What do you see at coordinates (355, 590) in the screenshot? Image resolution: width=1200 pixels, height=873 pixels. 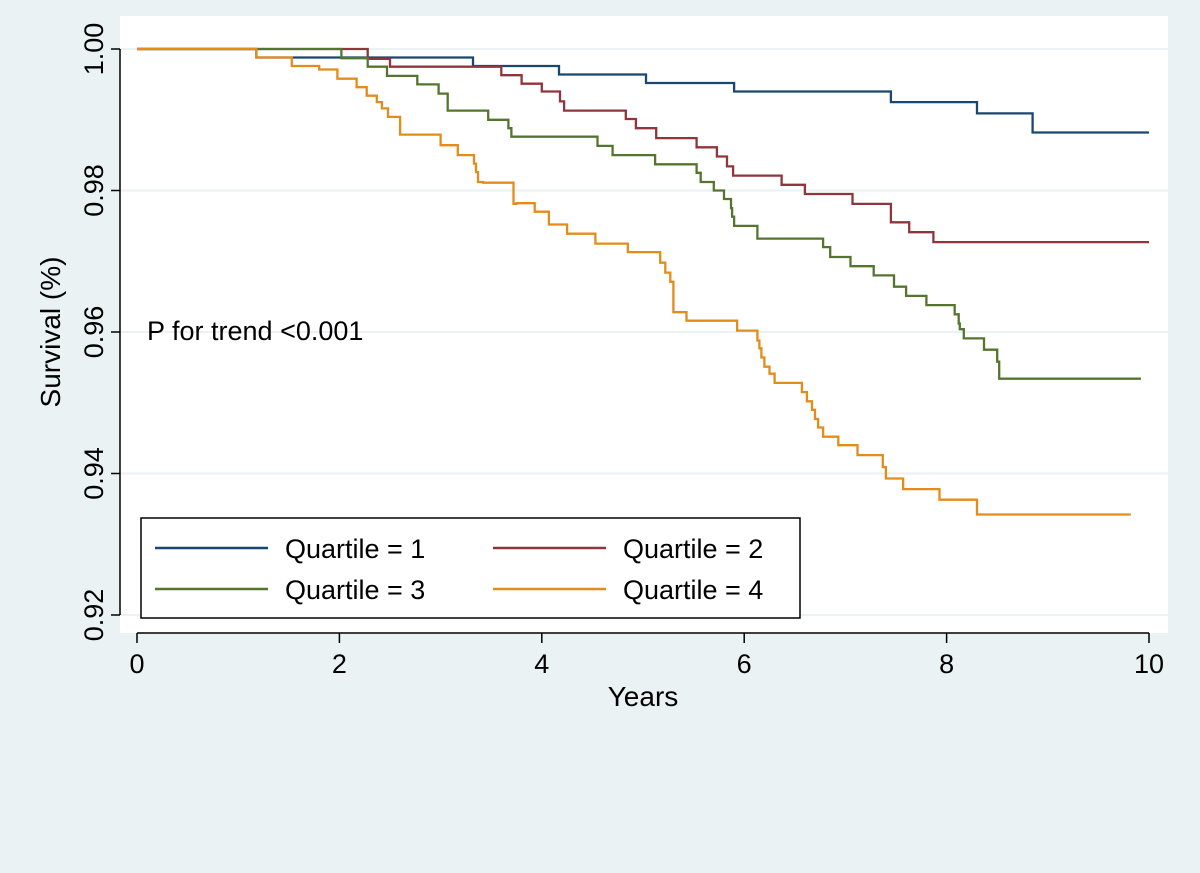 I see `legend-label-quartile-3: Quartile = 3` at bounding box center [355, 590].